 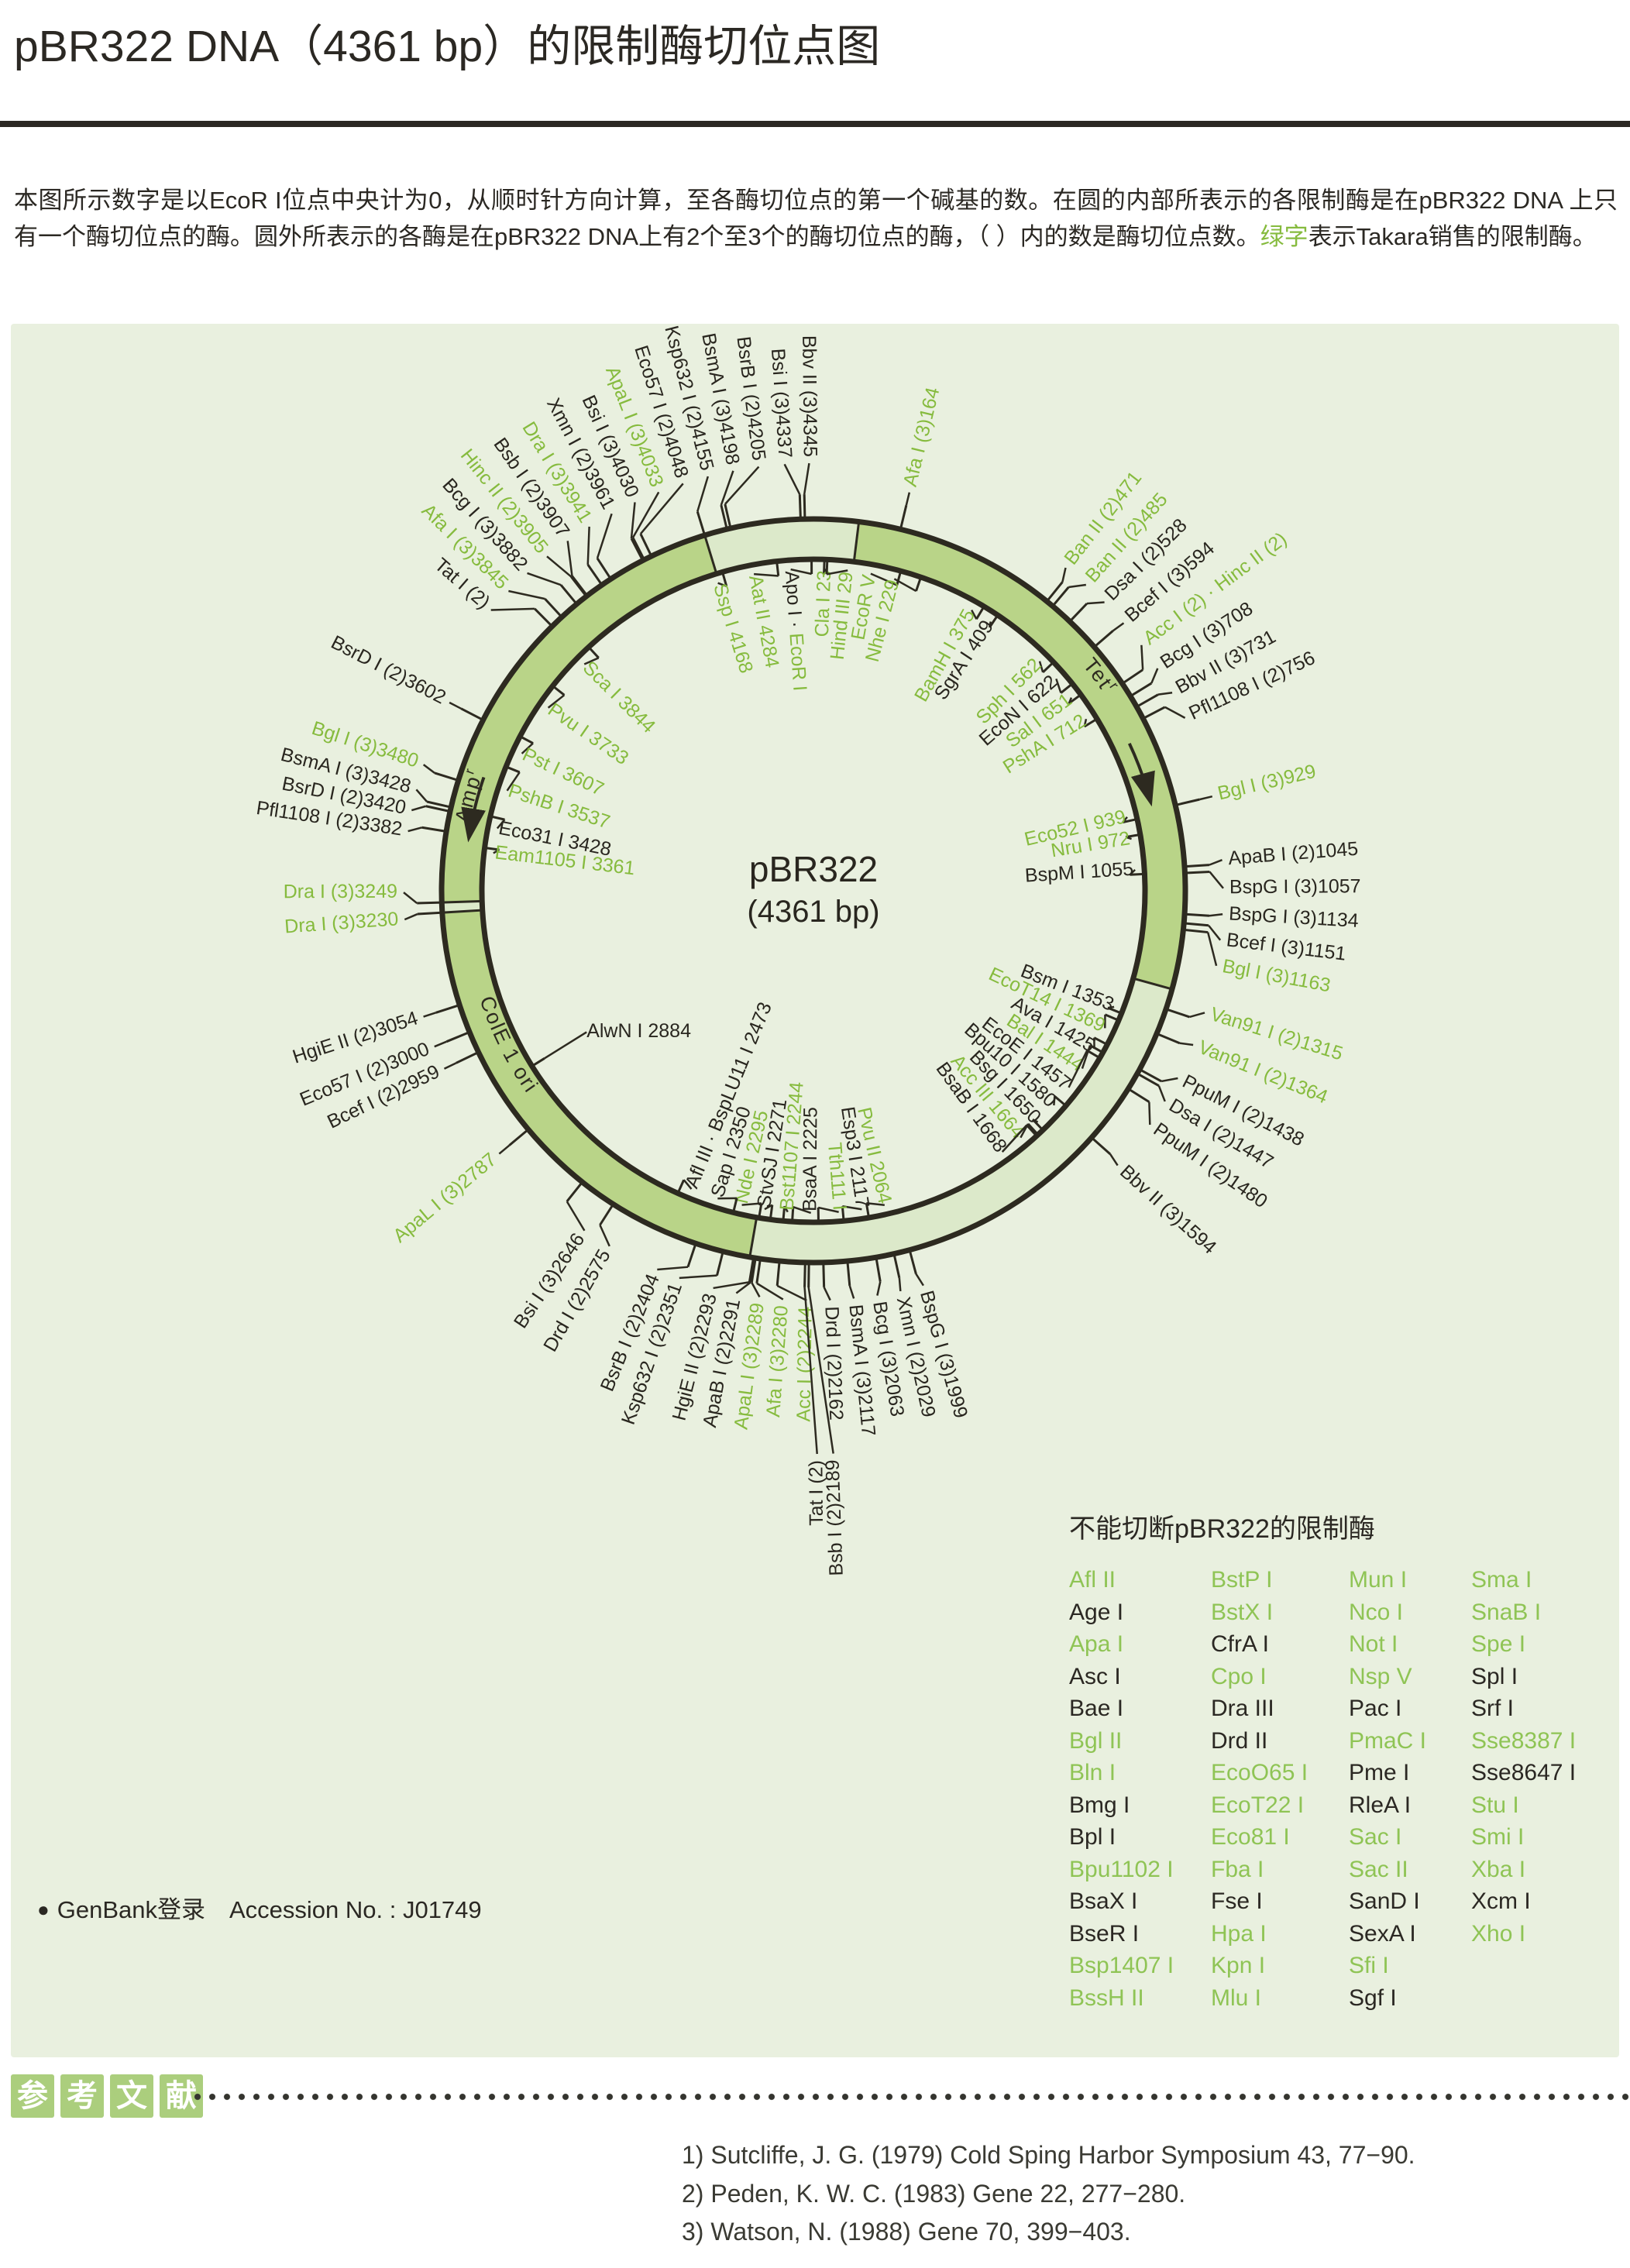 What do you see at coordinates (1499, 1869) in the screenshot?
I see `uncut-enzyme-cell: Xba I` at bounding box center [1499, 1869].